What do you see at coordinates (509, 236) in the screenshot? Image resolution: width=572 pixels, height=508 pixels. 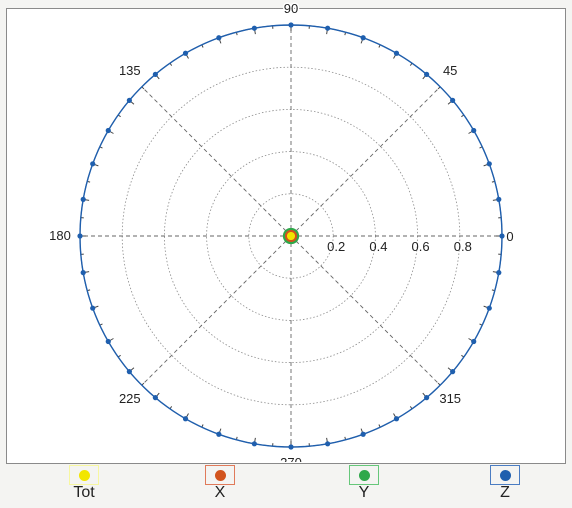 I see `angle-label: 0` at bounding box center [509, 236].